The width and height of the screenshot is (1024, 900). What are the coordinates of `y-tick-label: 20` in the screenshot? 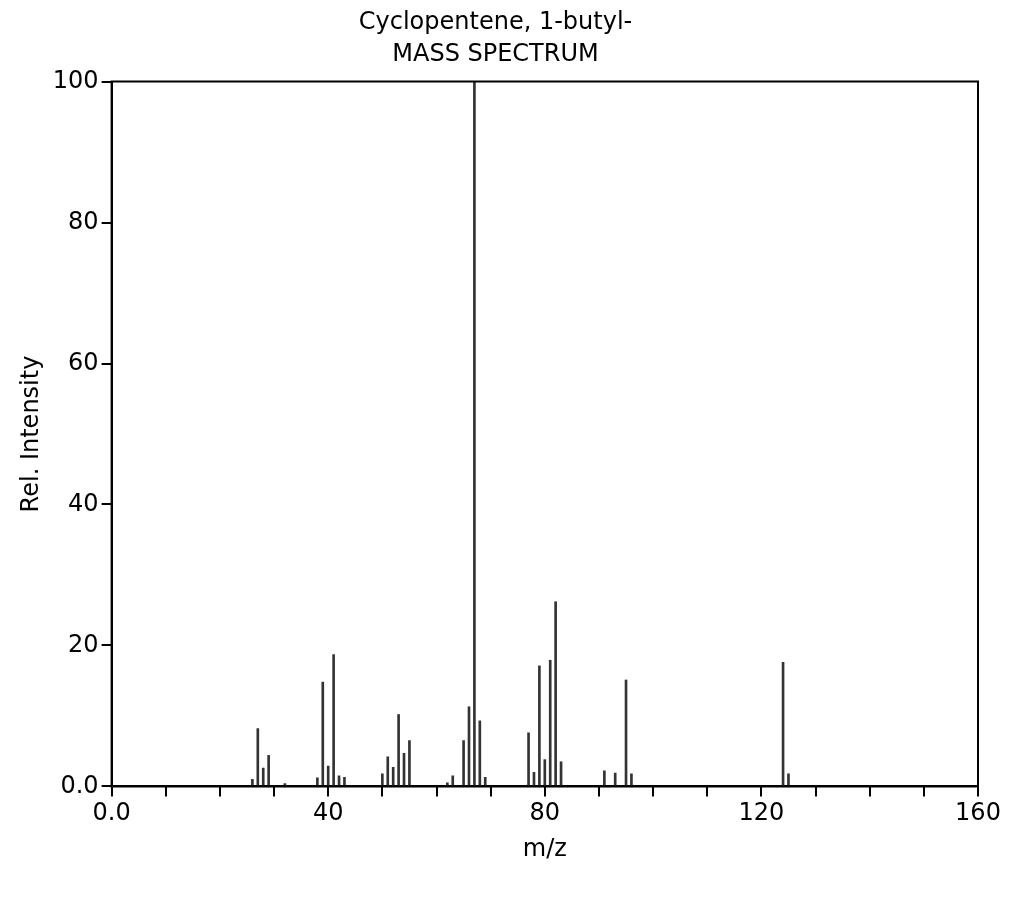 It's located at (83, 643).